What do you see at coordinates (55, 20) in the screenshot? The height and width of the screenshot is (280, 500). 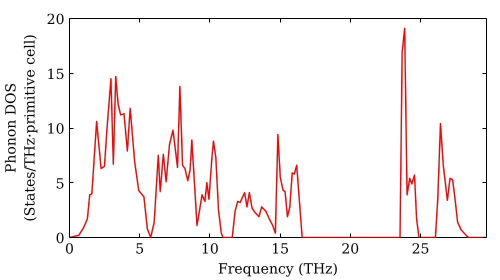 I see `y-tick-label: 20` at bounding box center [55, 20].